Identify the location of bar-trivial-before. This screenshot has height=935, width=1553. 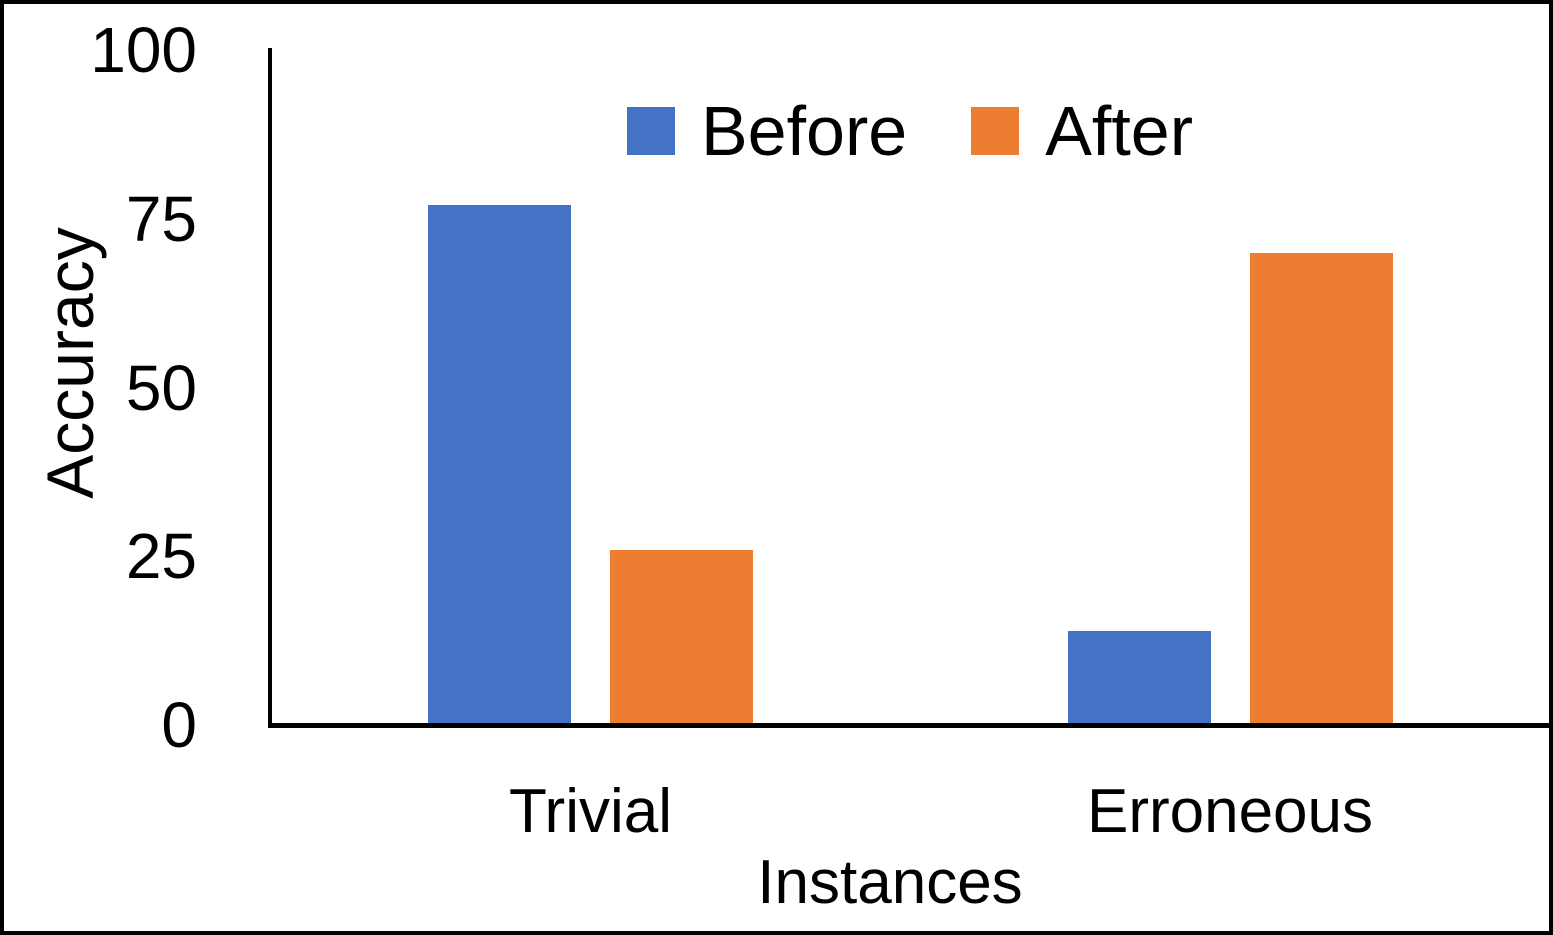
(499, 465).